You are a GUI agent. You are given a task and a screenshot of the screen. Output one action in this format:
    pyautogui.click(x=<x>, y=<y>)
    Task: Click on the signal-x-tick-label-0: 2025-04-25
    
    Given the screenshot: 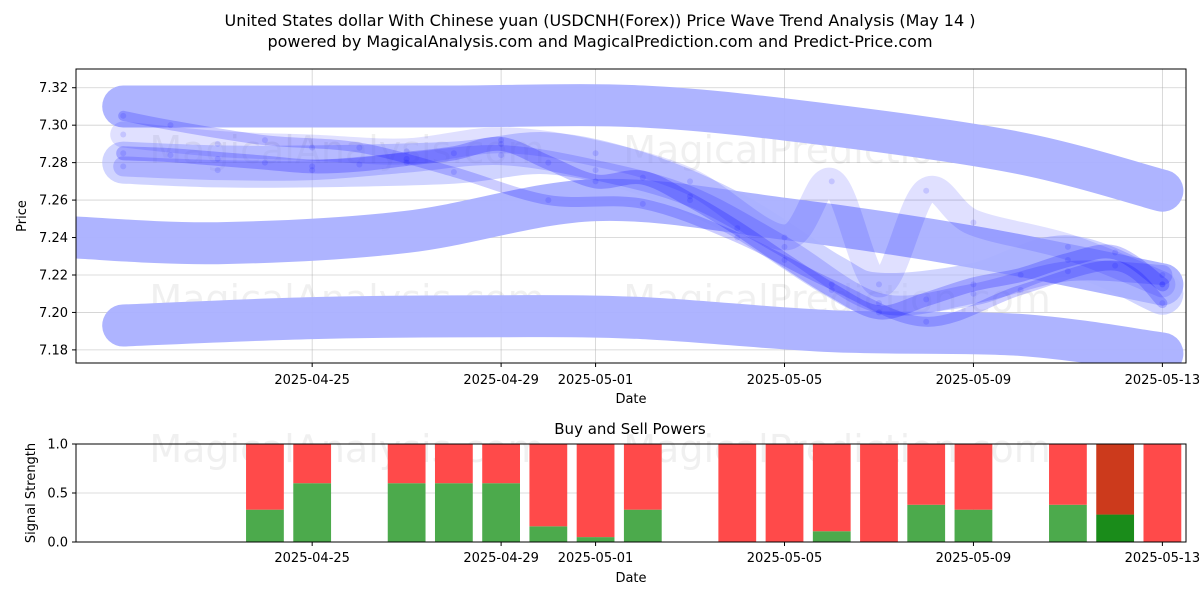 What is the action you would take?
    pyautogui.click(x=312, y=558)
    